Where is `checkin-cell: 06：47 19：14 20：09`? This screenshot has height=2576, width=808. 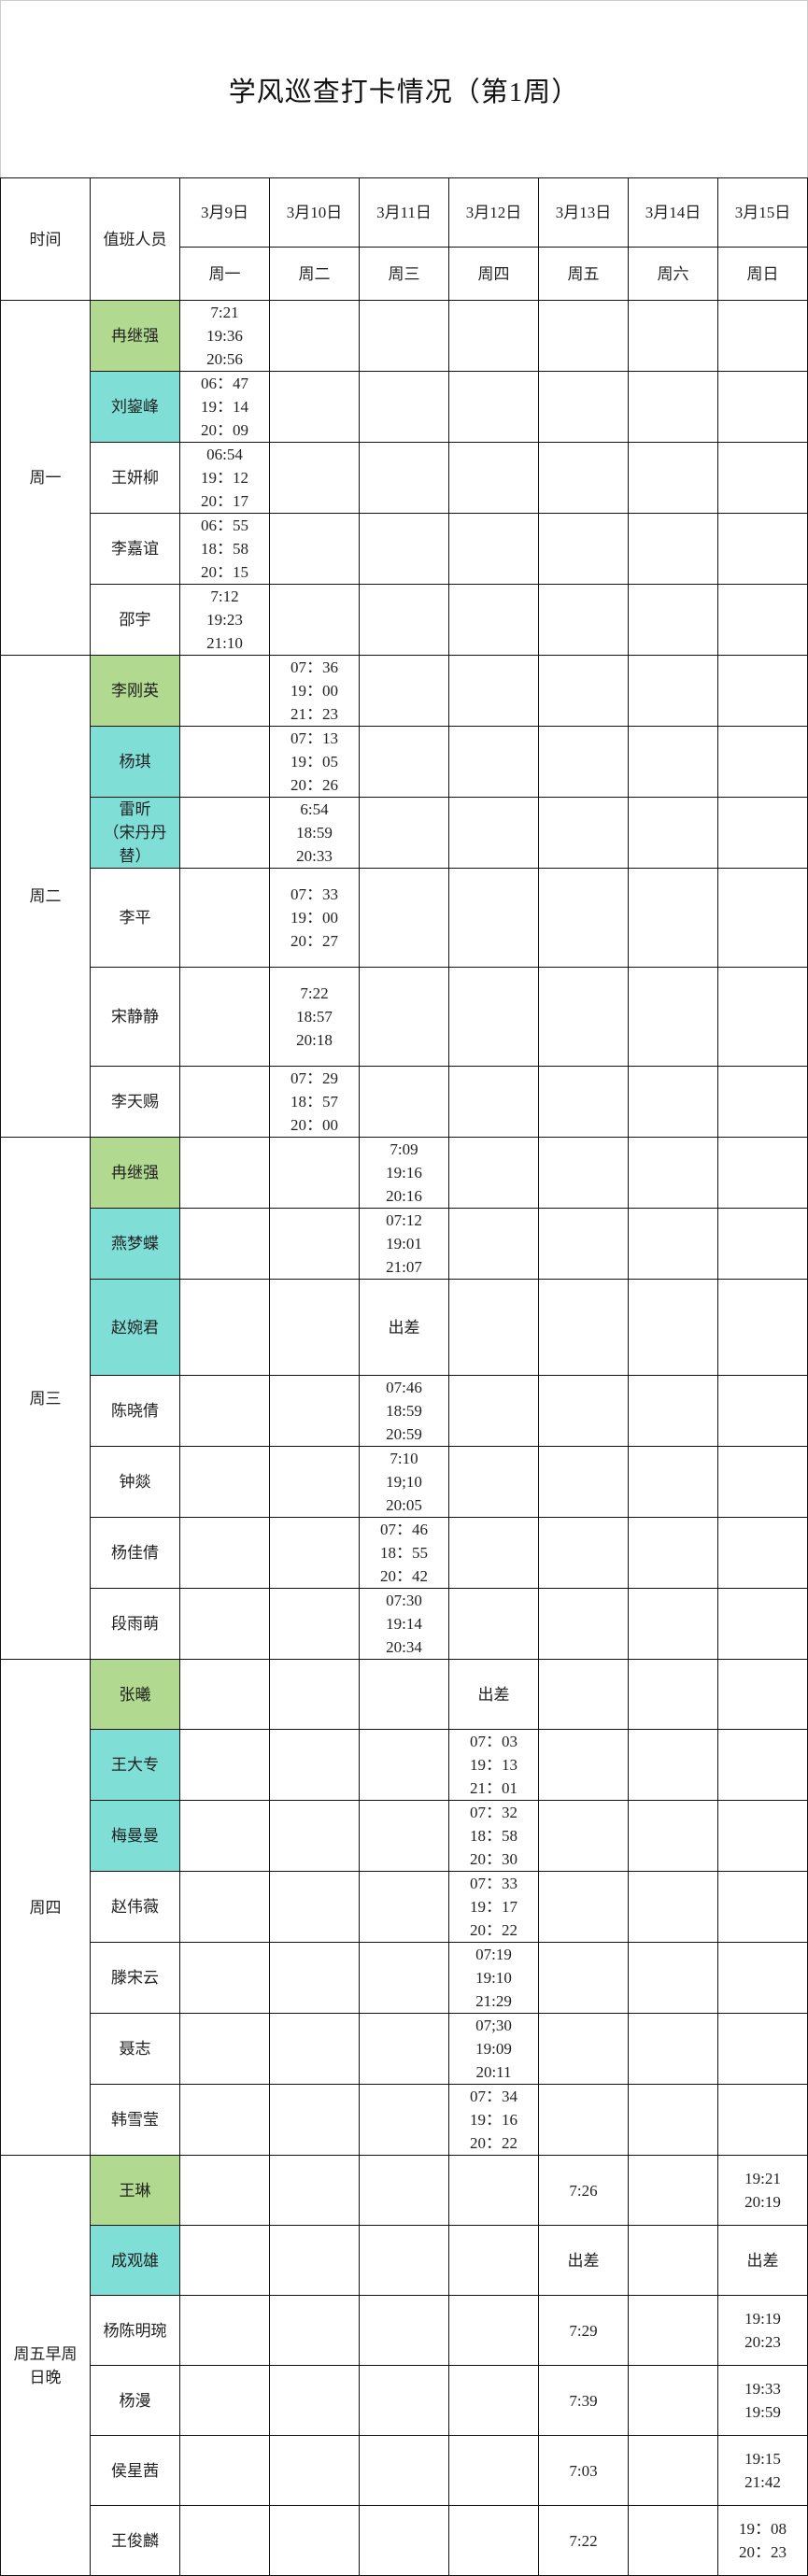 checkin-cell: 06：47 19：14 20：09 is located at coordinates (224, 407).